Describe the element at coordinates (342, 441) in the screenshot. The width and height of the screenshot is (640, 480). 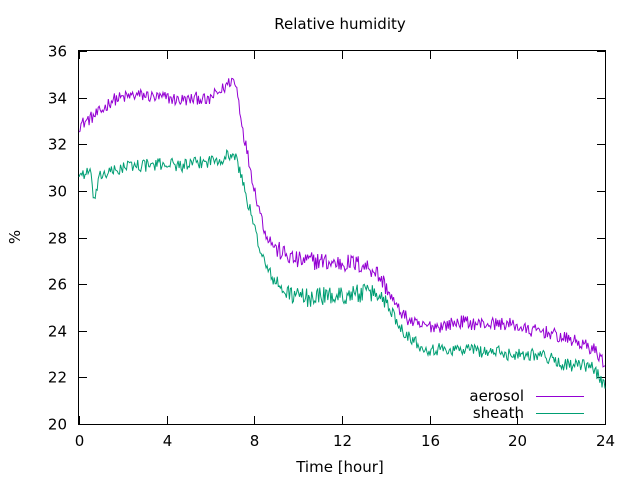
I see `x-tick-label: 12` at that location.